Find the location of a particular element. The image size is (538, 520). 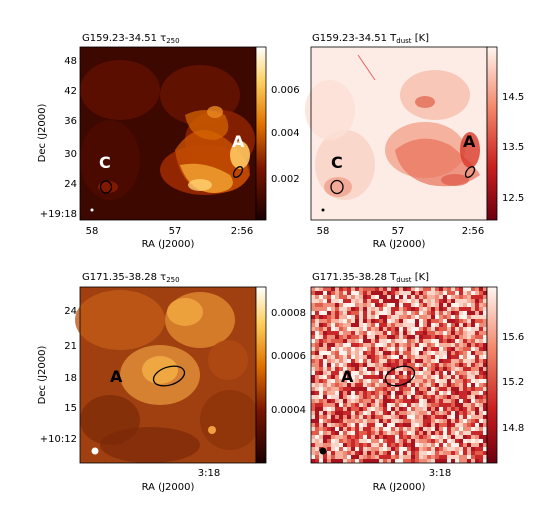

panel-2-title: G159.23-34.51 Tdust [K] is located at coordinates (370, 39).